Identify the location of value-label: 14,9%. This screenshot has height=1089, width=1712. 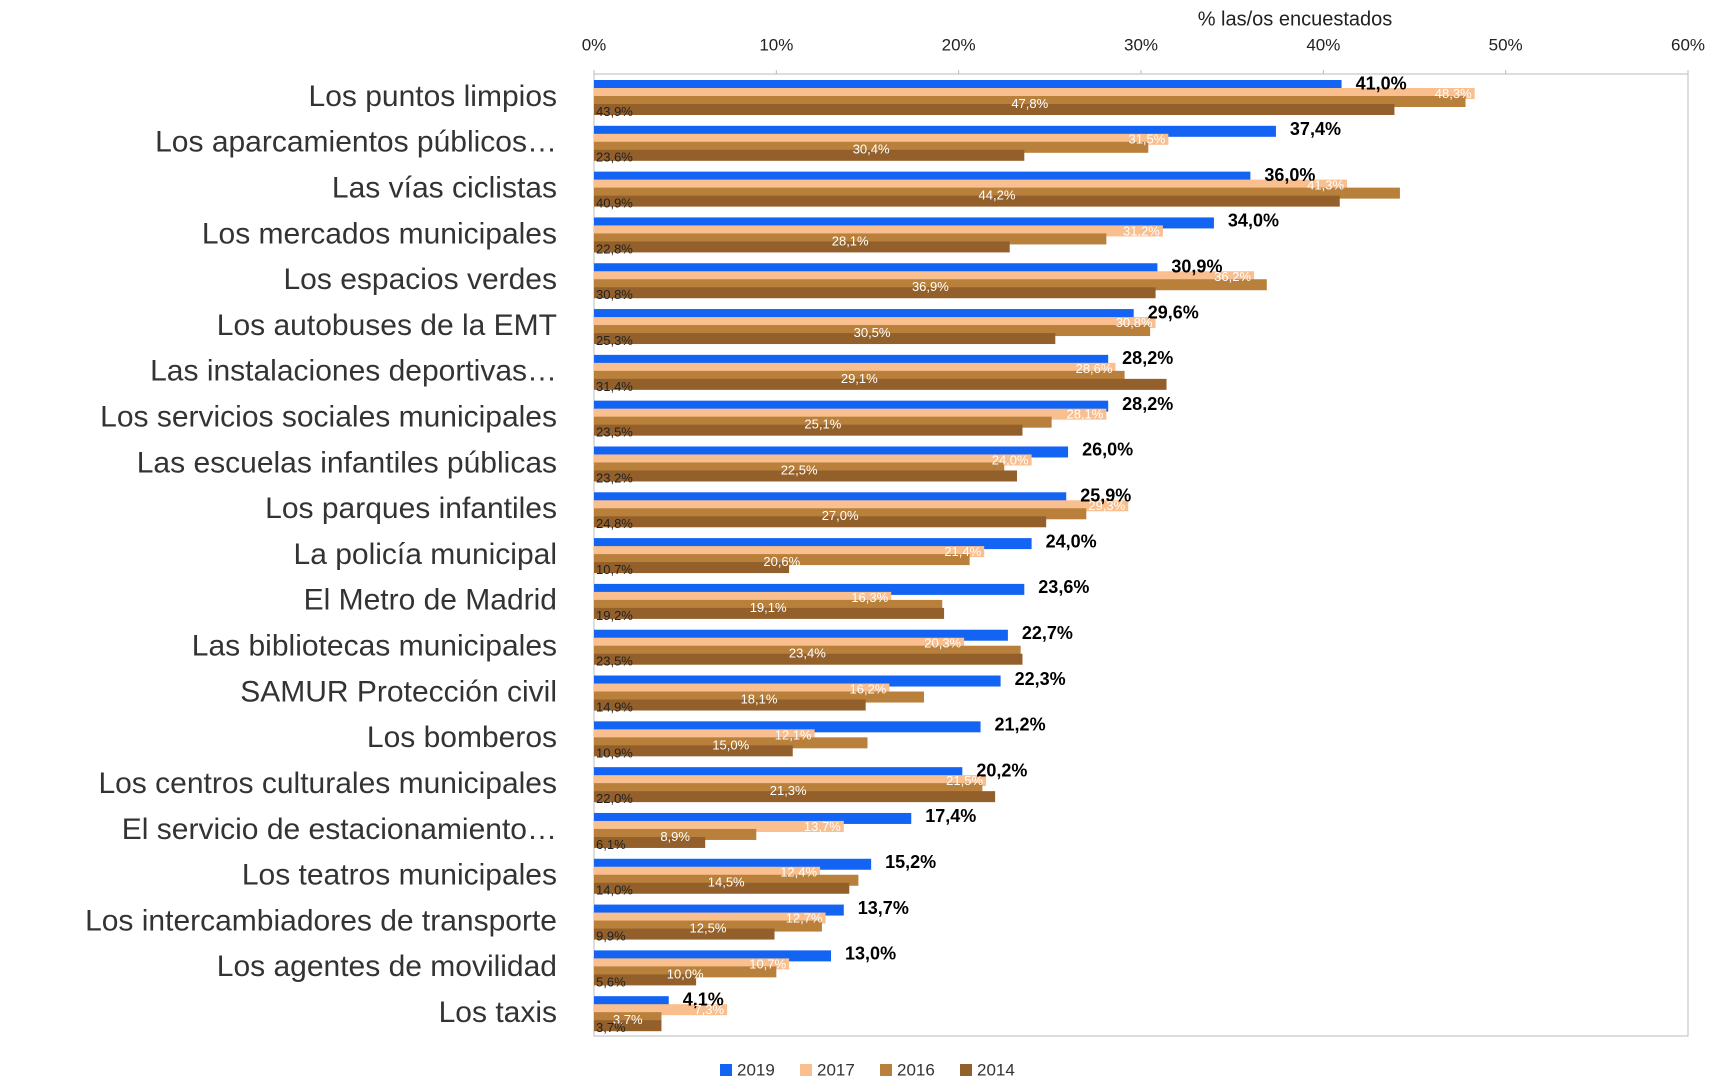
(614, 706).